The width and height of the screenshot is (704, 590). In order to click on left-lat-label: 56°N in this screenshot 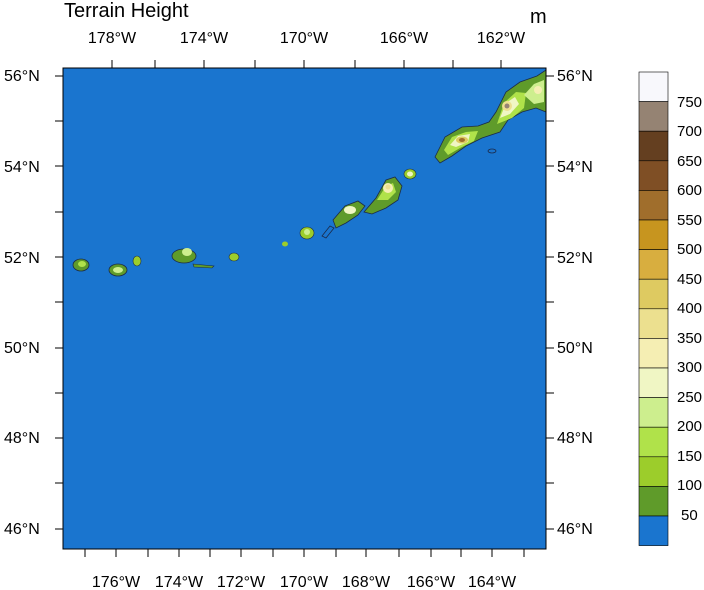, I will do `click(22, 76)`.